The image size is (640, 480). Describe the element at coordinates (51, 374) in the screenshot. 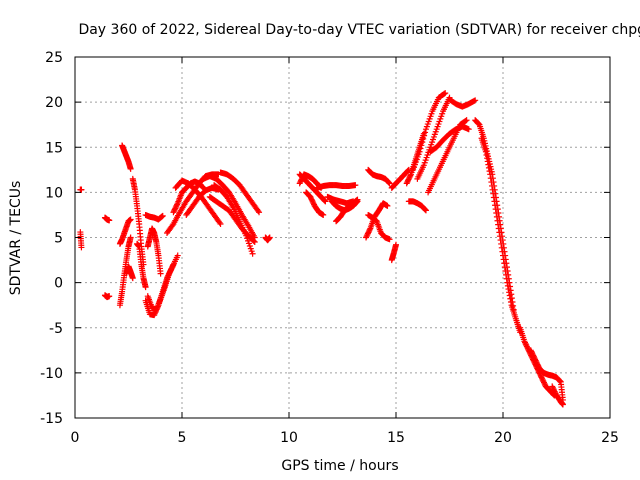

I see `y-tick-label: -10` at that location.